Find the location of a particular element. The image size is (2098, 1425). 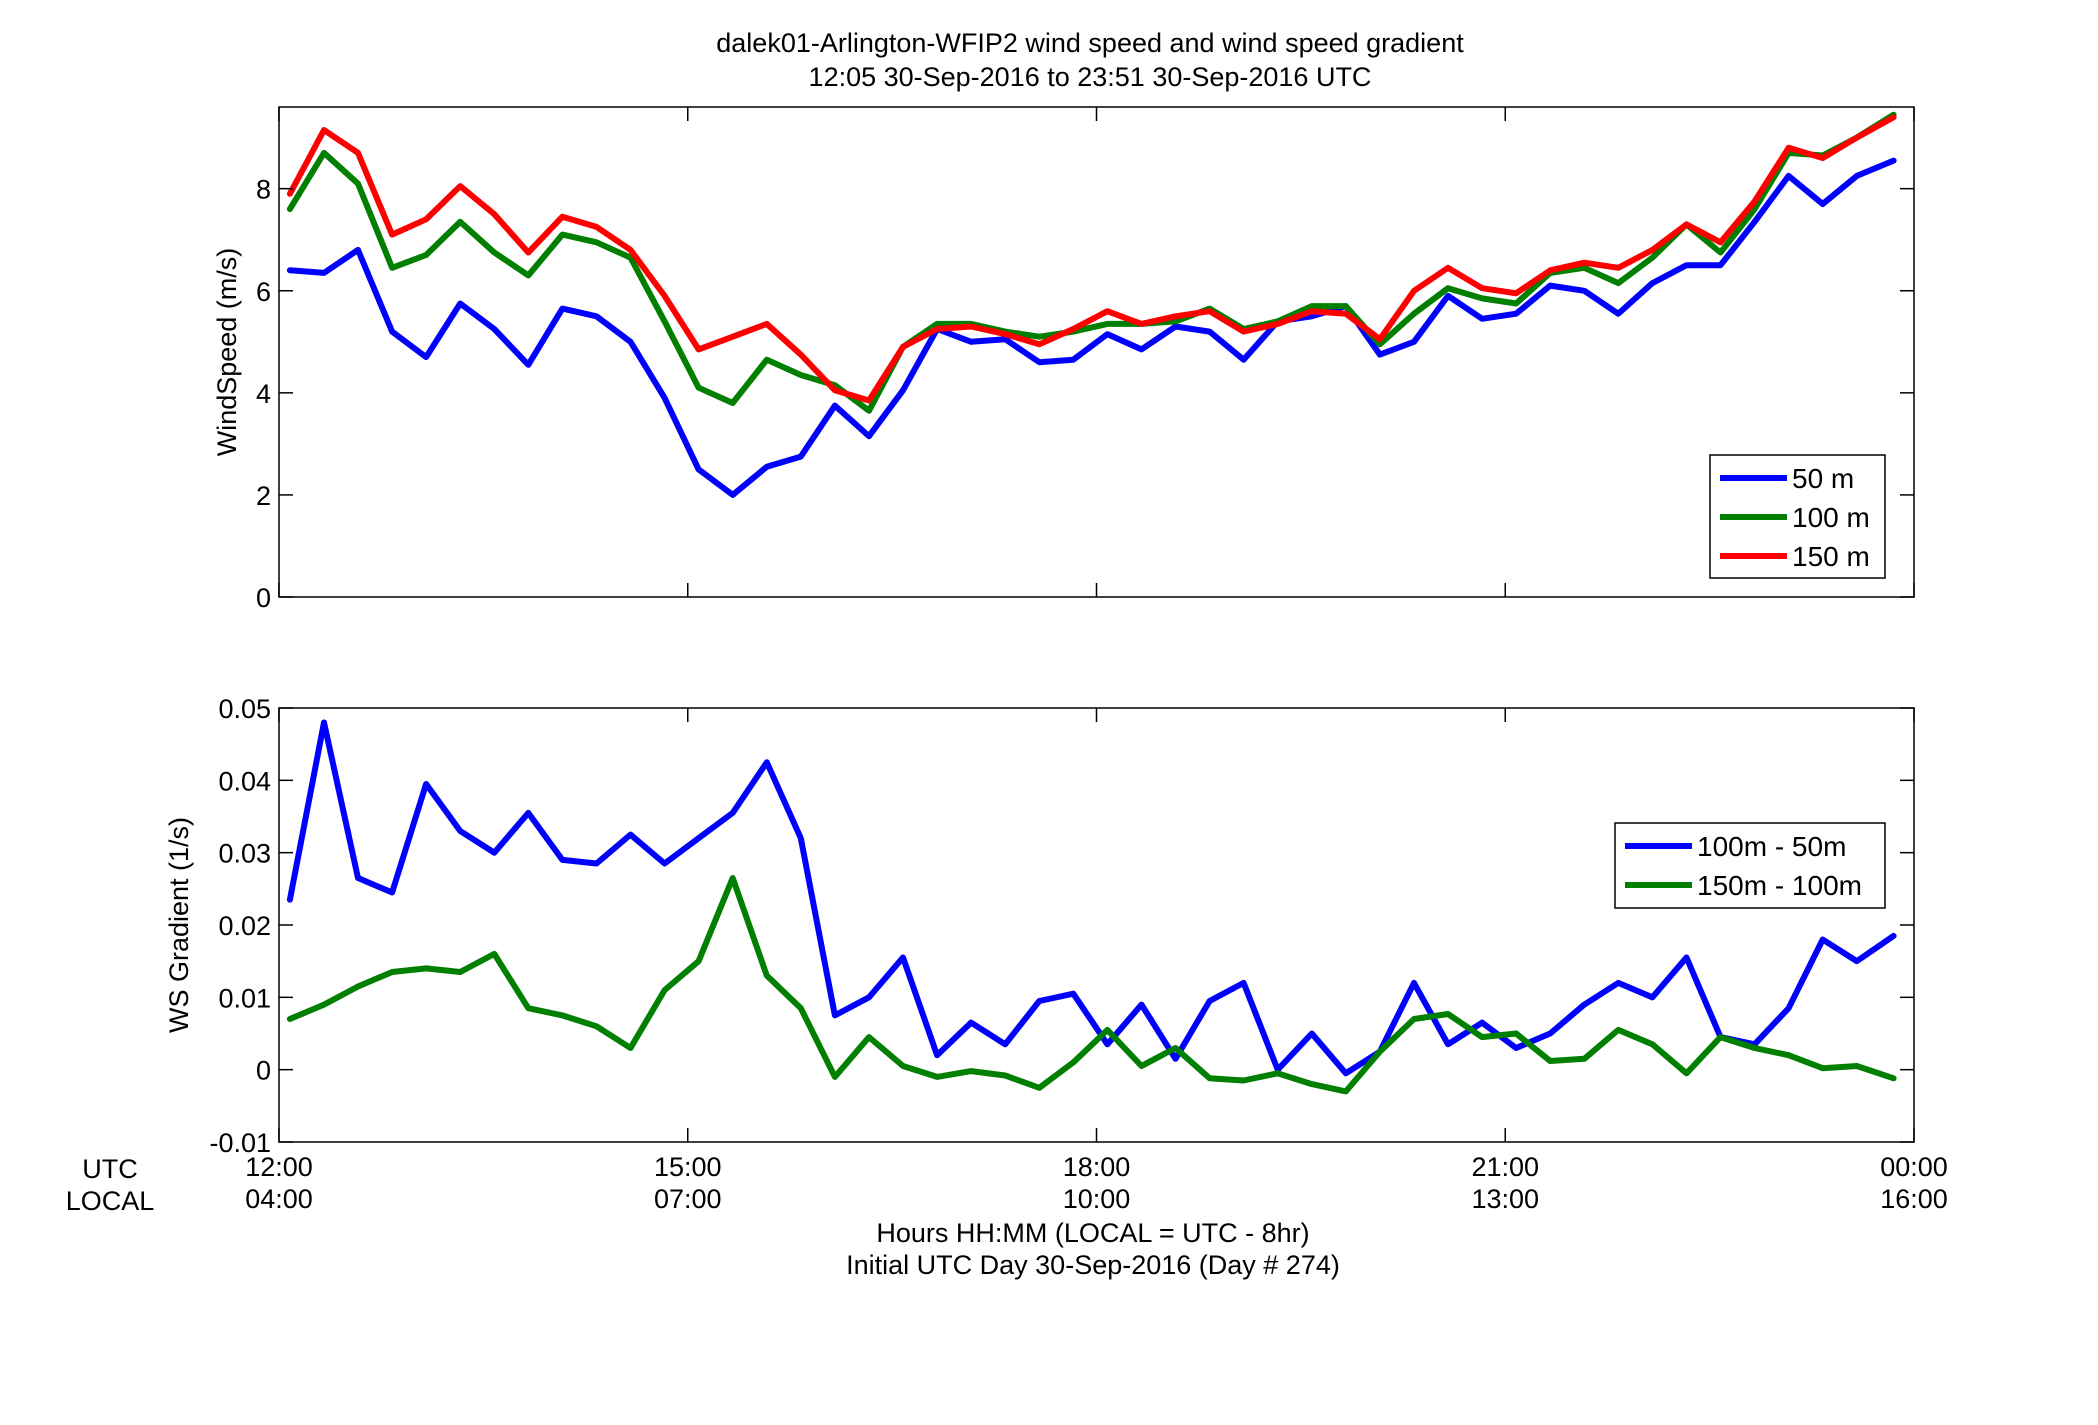

legend-label-150m-100m: 150m - 100m is located at coordinates (1779, 885).